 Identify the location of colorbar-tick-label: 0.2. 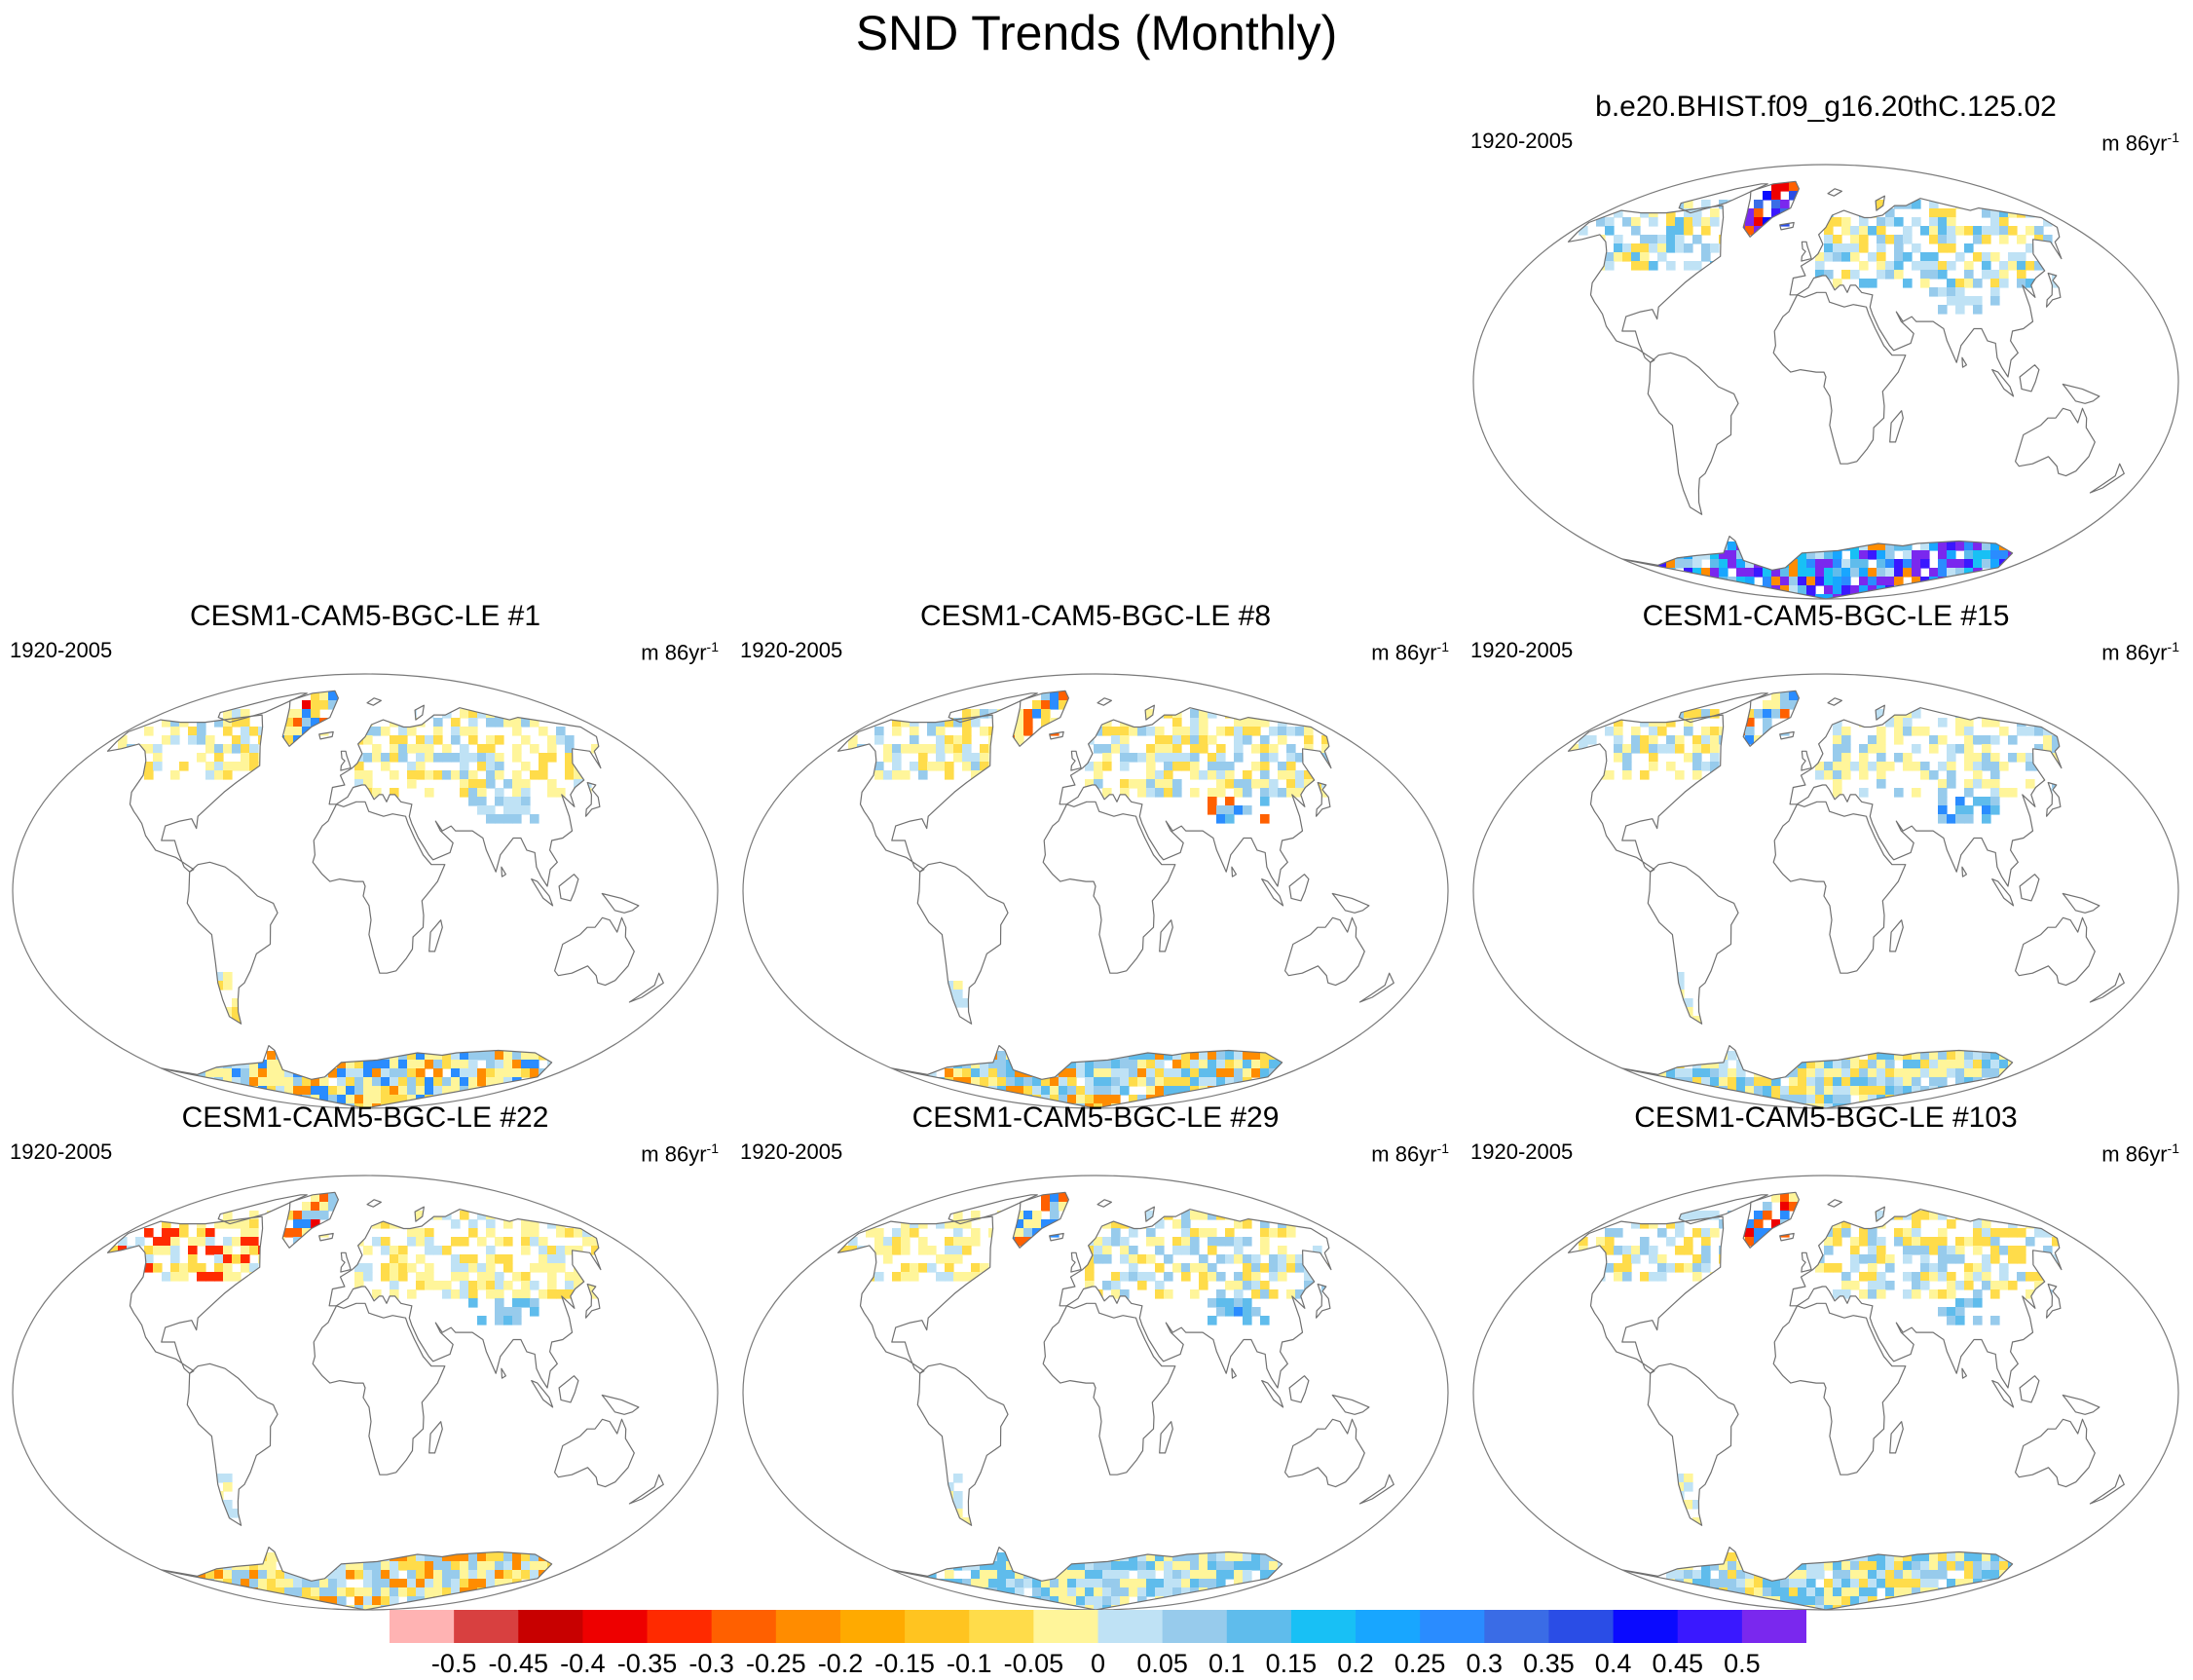
(1355, 1663).